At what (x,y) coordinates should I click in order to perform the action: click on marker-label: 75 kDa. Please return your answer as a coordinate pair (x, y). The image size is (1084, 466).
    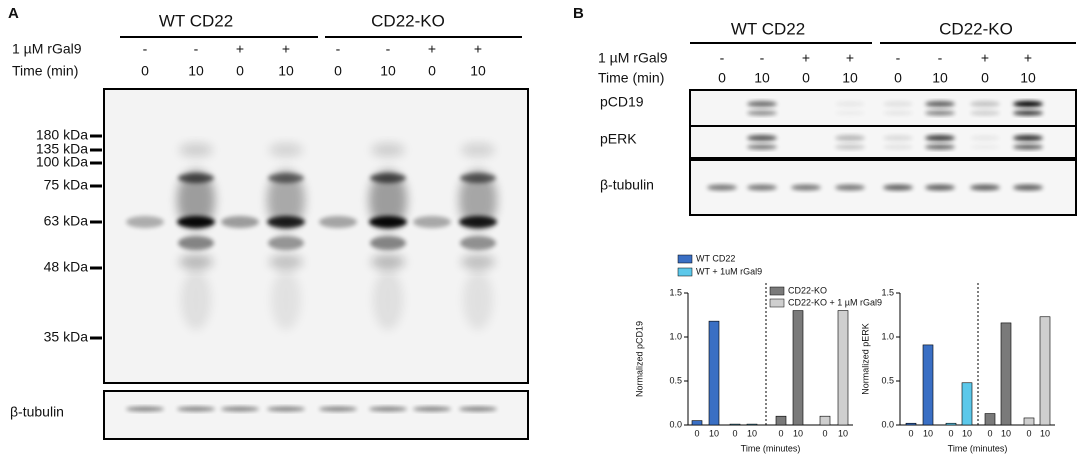
    Looking at the image, I should click on (66, 185).